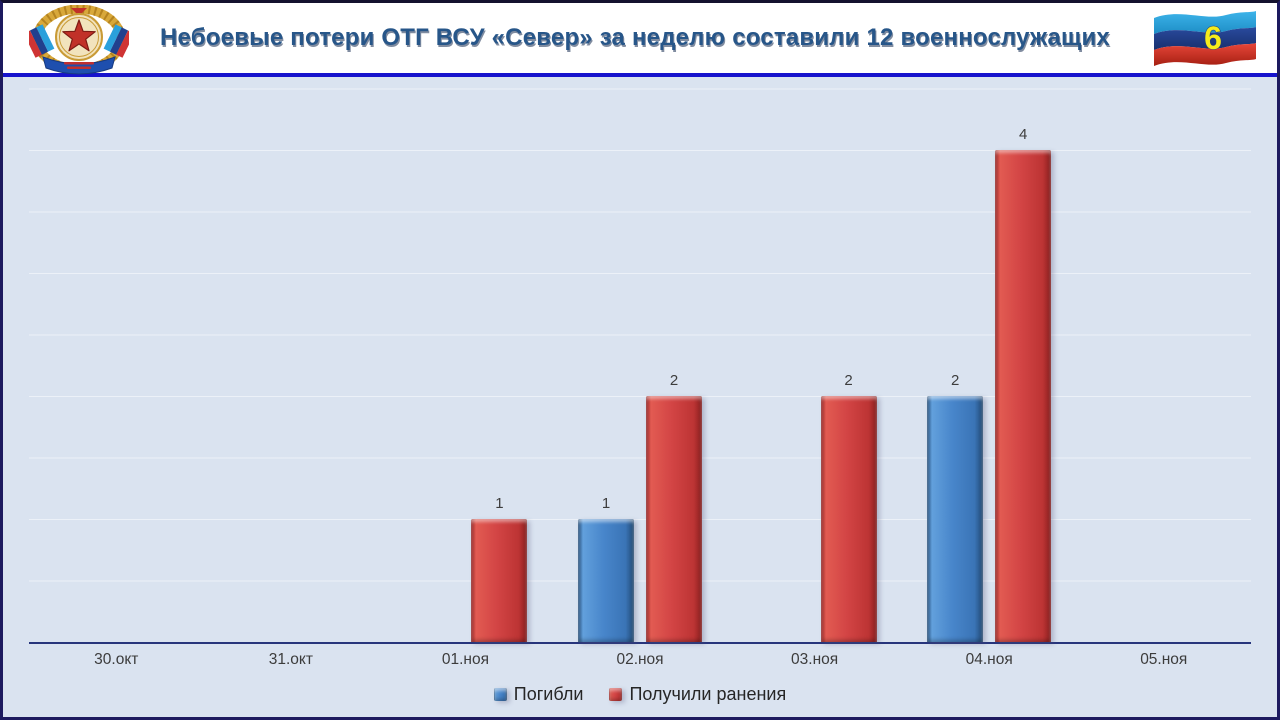 Image resolution: width=1280 pixels, height=720 pixels. Describe the element at coordinates (1164, 659) in the screenshot. I see `x-axis-label: 05.ноя` at that location.